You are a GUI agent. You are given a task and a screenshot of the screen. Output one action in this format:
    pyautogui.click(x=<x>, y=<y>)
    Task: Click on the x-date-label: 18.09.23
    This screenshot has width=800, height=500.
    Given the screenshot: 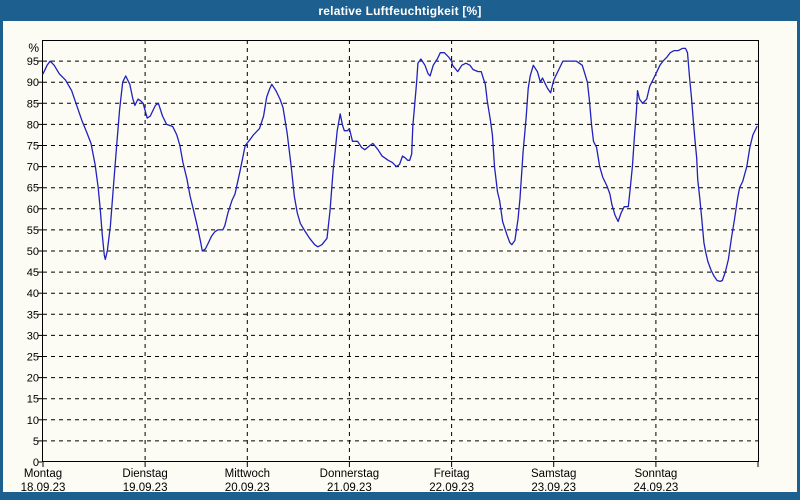 What is the action you would take?
    pyautogui.click(x=43, y=487)
    